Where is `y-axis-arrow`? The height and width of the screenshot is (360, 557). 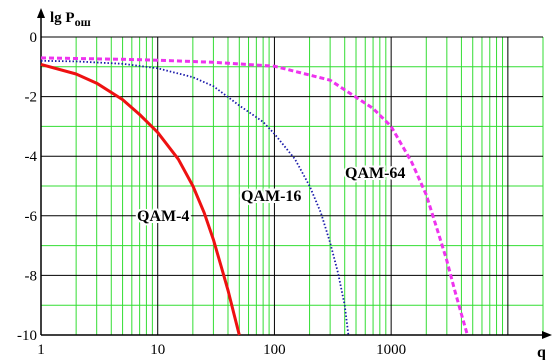
y-axis-arrow is located at coordinates (41, 13).